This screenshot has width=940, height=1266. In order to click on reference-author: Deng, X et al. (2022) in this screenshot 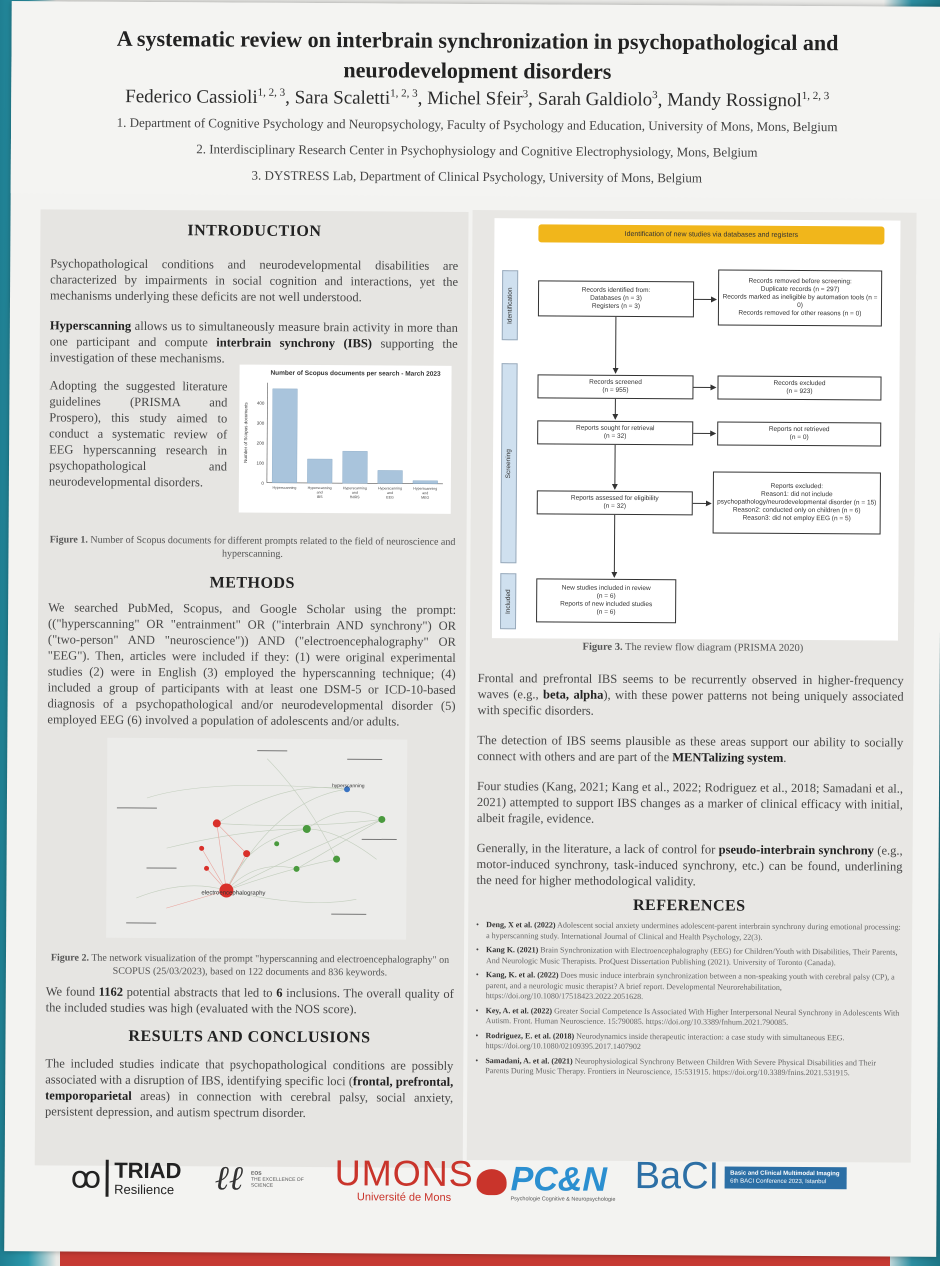, I will do `click(521, 925)`.